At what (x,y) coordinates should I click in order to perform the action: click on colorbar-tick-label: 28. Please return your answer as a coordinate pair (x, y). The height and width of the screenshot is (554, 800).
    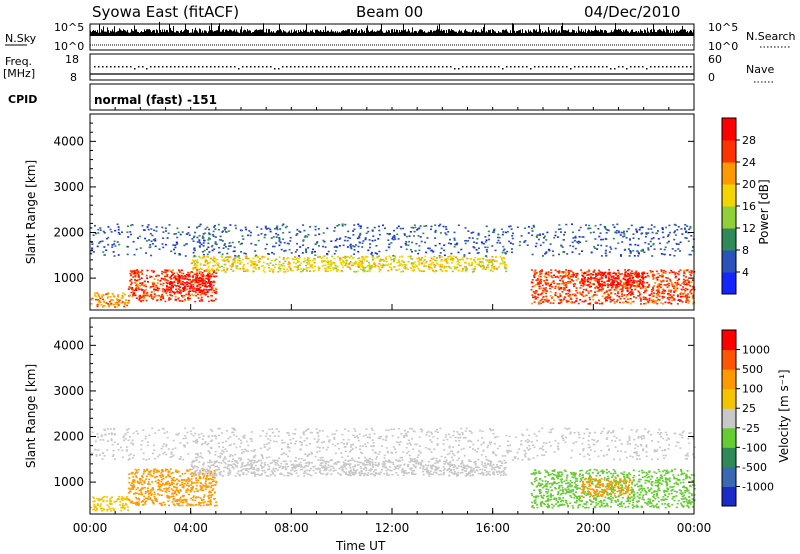
    Looking at the image, I should click on (749, 140).